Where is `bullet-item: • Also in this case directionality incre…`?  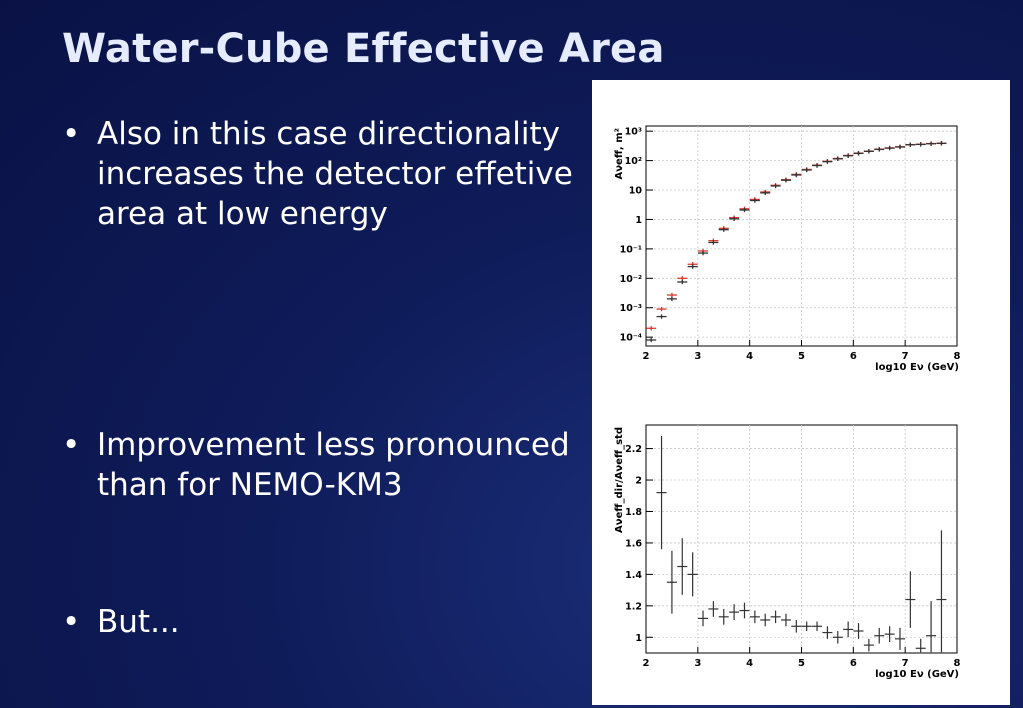
bullet-item: • Also in this case directionality incre… is located at coordinates (322, 174).